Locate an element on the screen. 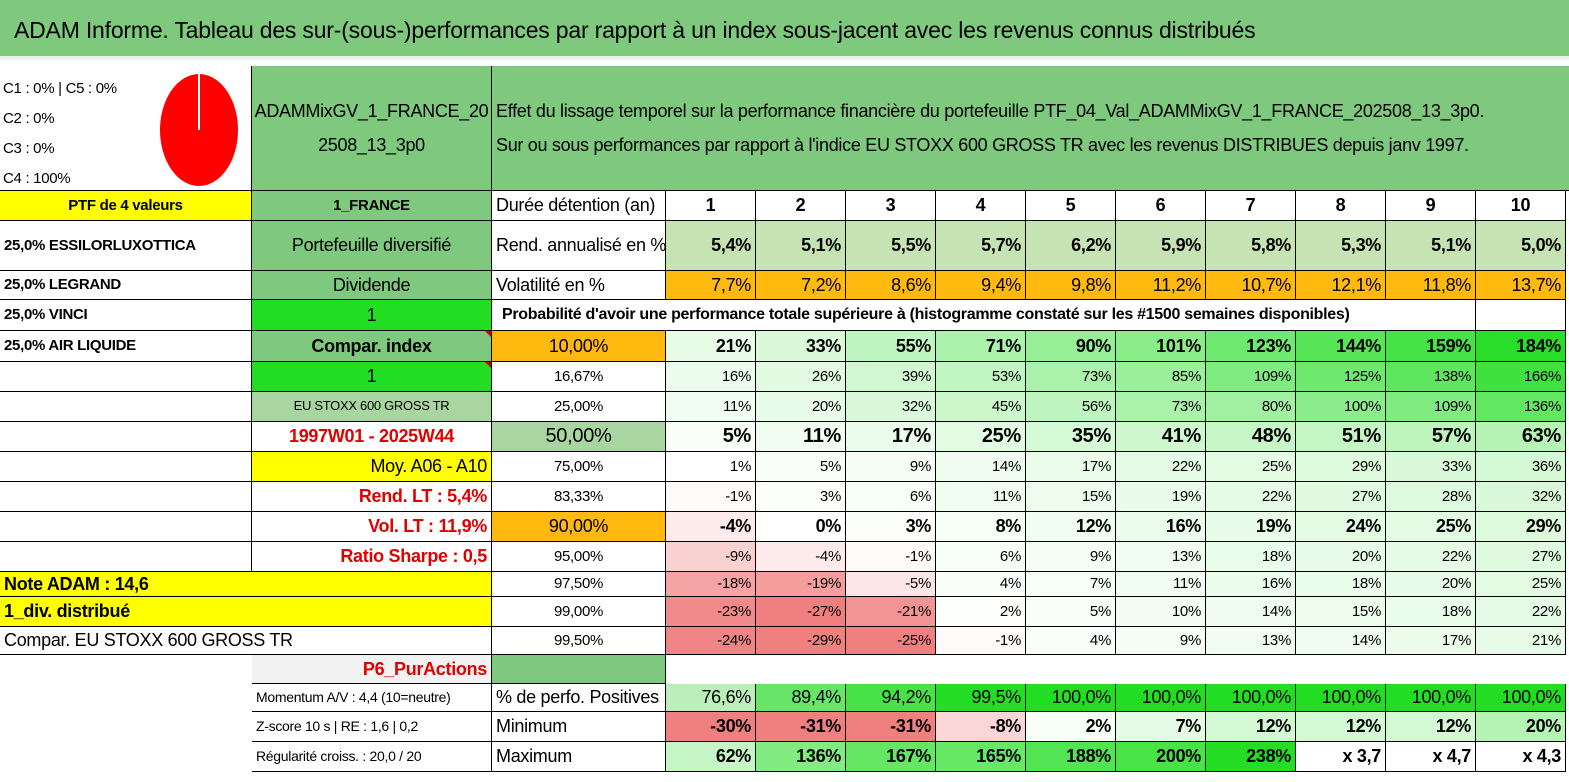 Image resolution: width=1569 pixels, height=782 pixels. quantile-value: -1% is located at coordinates (891, 557).